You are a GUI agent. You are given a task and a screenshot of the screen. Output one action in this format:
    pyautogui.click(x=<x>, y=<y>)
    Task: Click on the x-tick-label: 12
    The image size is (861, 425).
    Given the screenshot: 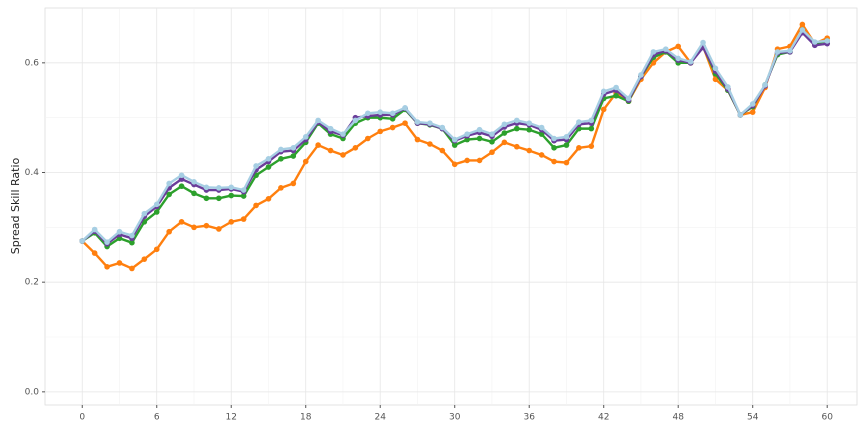 What is the action you would take?
    pyautogui.click(x=231, y=418)
    